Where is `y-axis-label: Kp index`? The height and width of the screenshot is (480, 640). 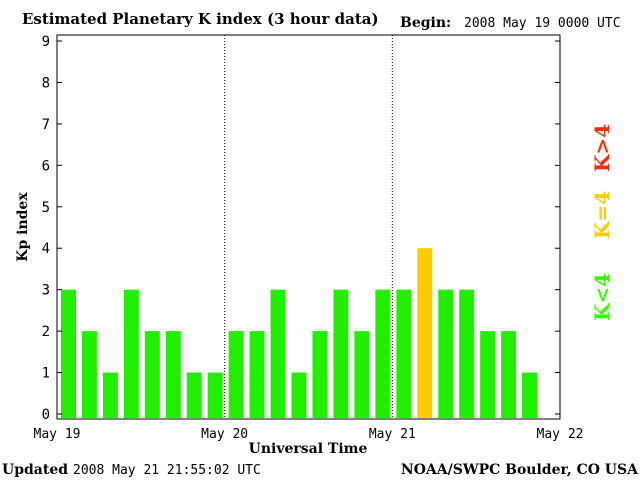
y-axis-label: Kp index is located at coordinates (23, 227).